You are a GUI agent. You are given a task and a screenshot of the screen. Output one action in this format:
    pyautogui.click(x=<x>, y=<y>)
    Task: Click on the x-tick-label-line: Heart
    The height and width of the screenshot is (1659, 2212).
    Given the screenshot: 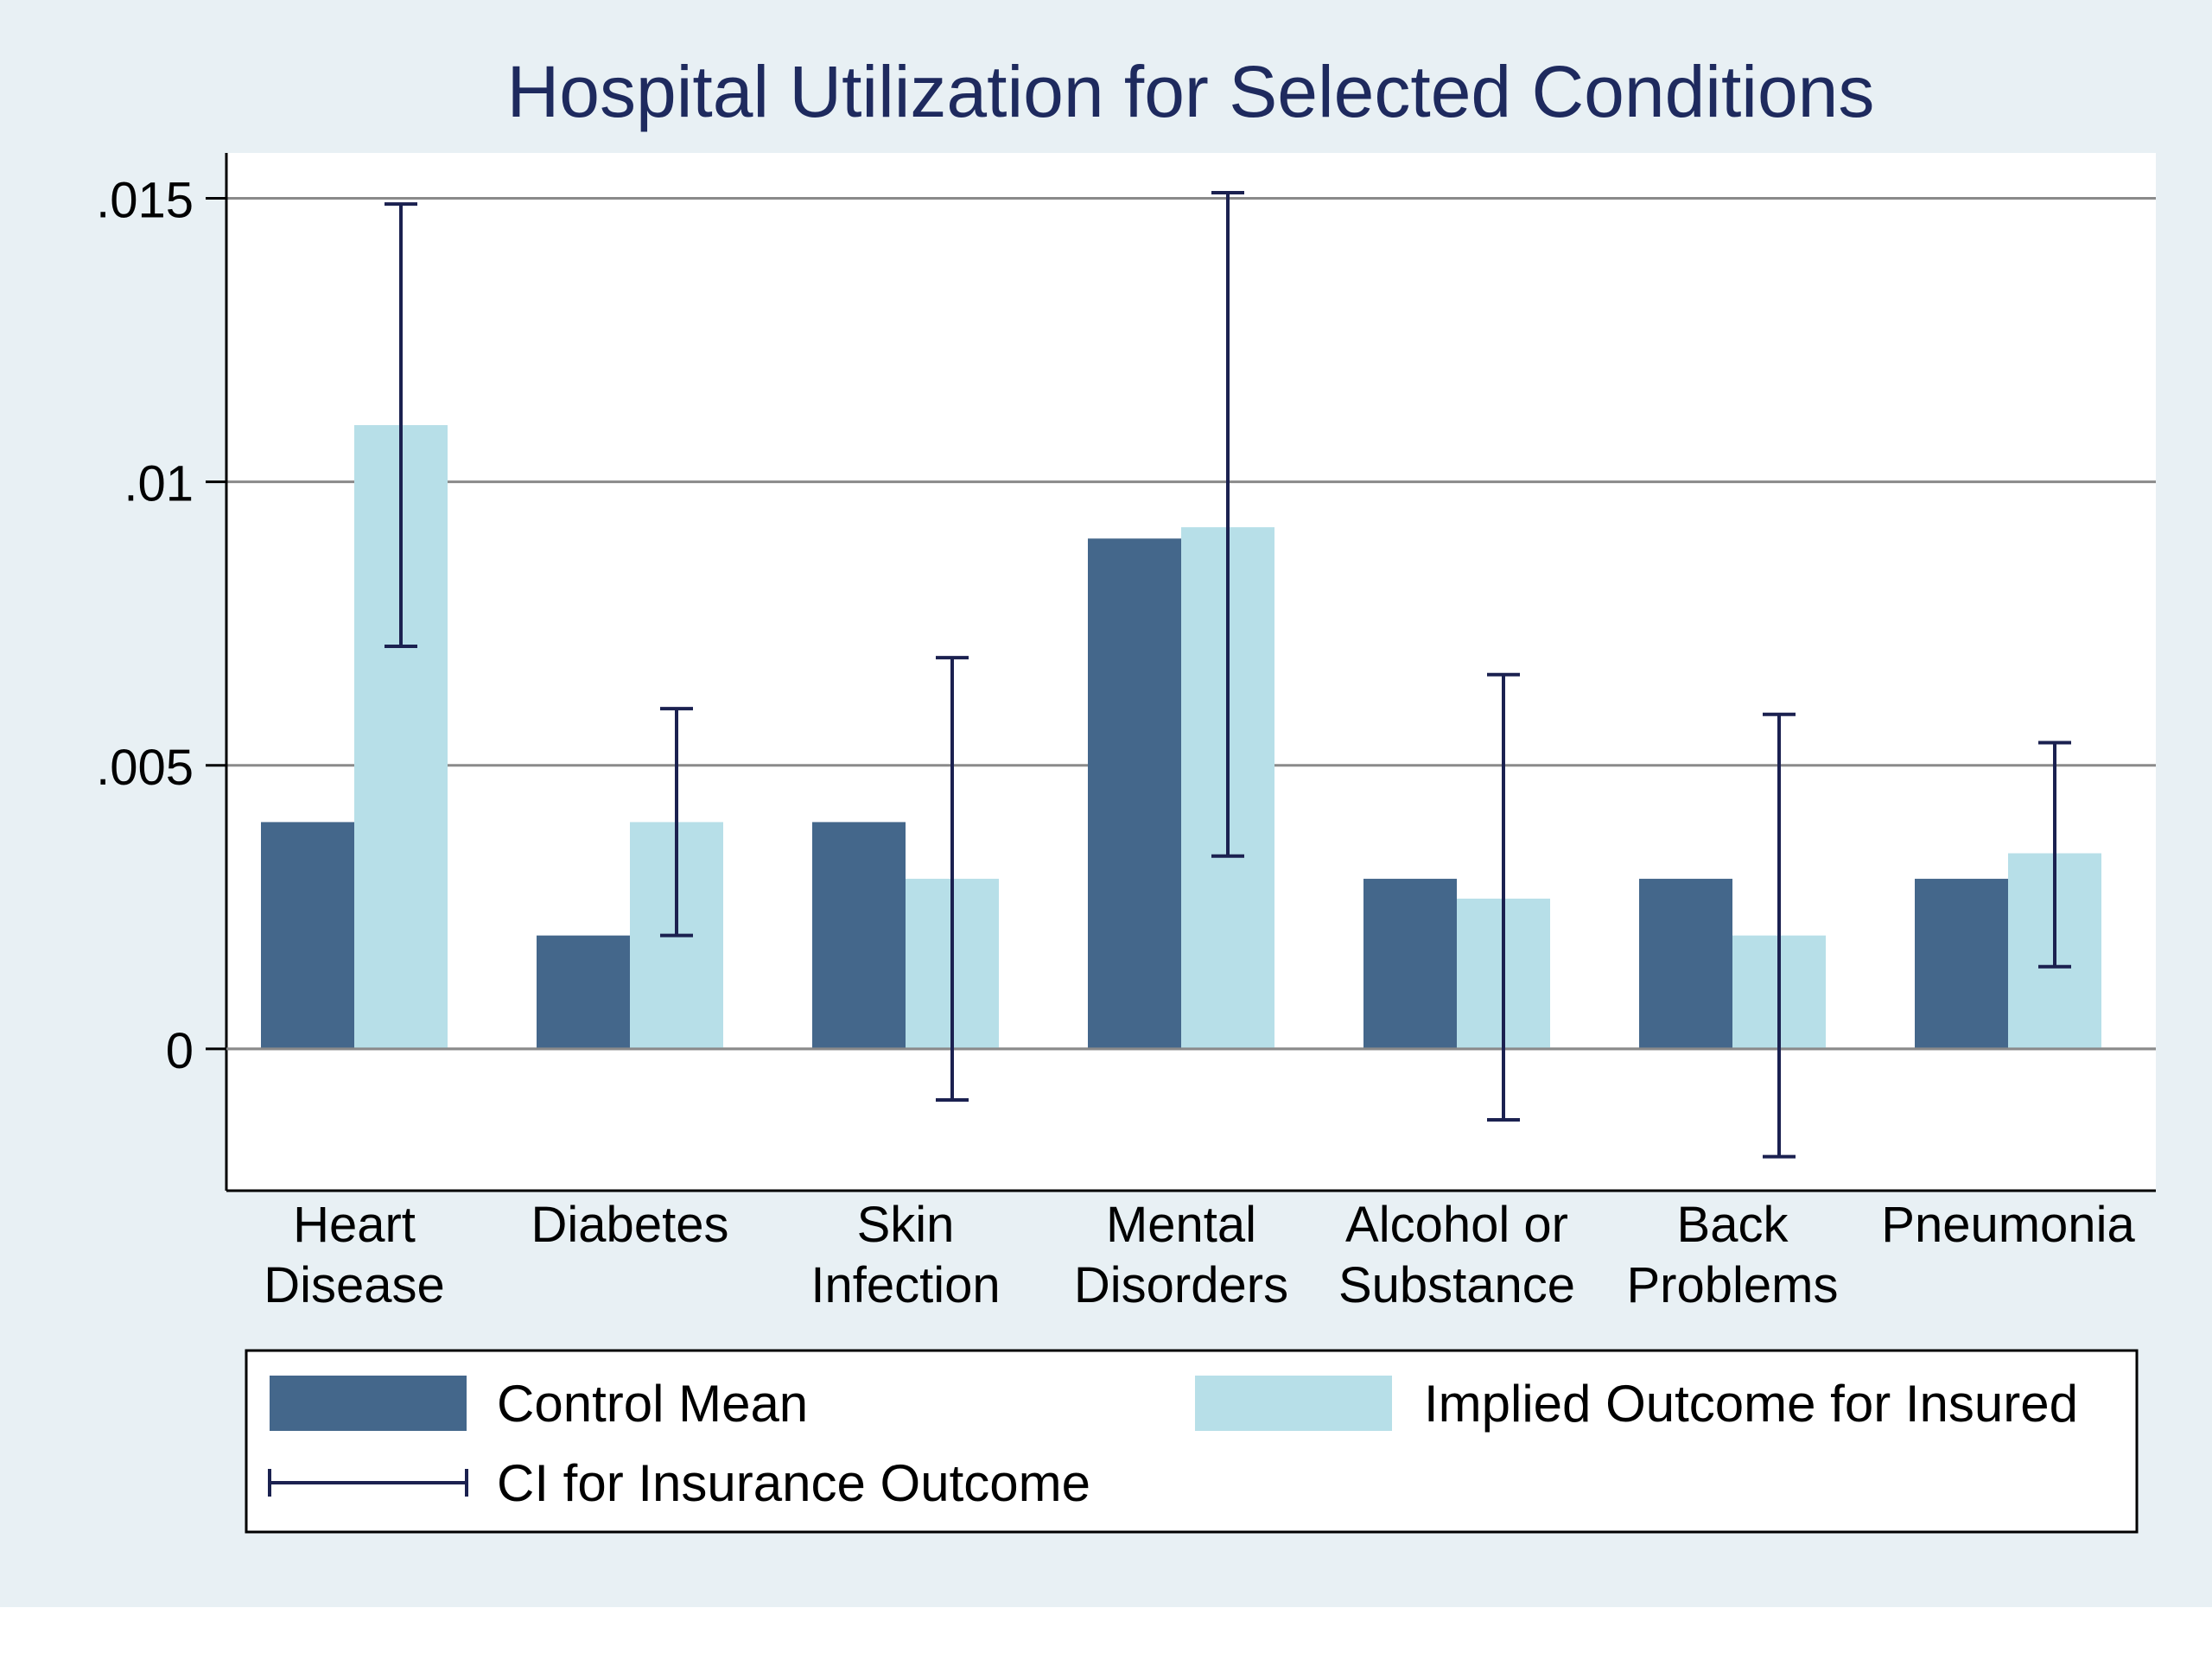 What is the action you would take?
    pyautogui.click(x=354, y=1225)
    